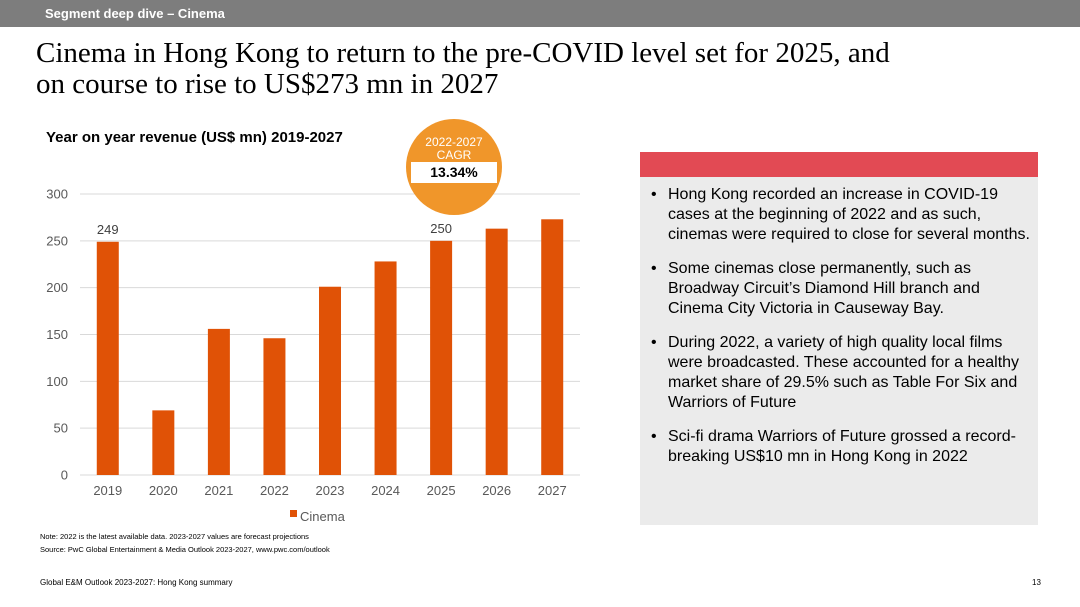 The width and height of the screenshot is (1080, 607). I want to click on section-label: Segment deep dive – Cinema, so click(135, 13).